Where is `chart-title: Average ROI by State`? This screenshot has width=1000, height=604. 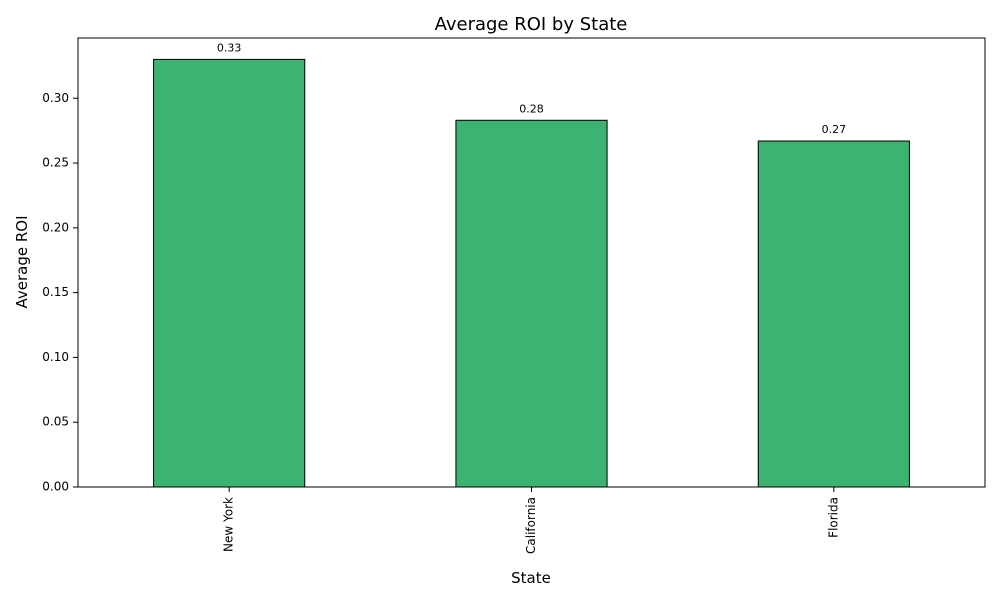 chart-title: Average ROI by State is located at coordinates (531, 24).